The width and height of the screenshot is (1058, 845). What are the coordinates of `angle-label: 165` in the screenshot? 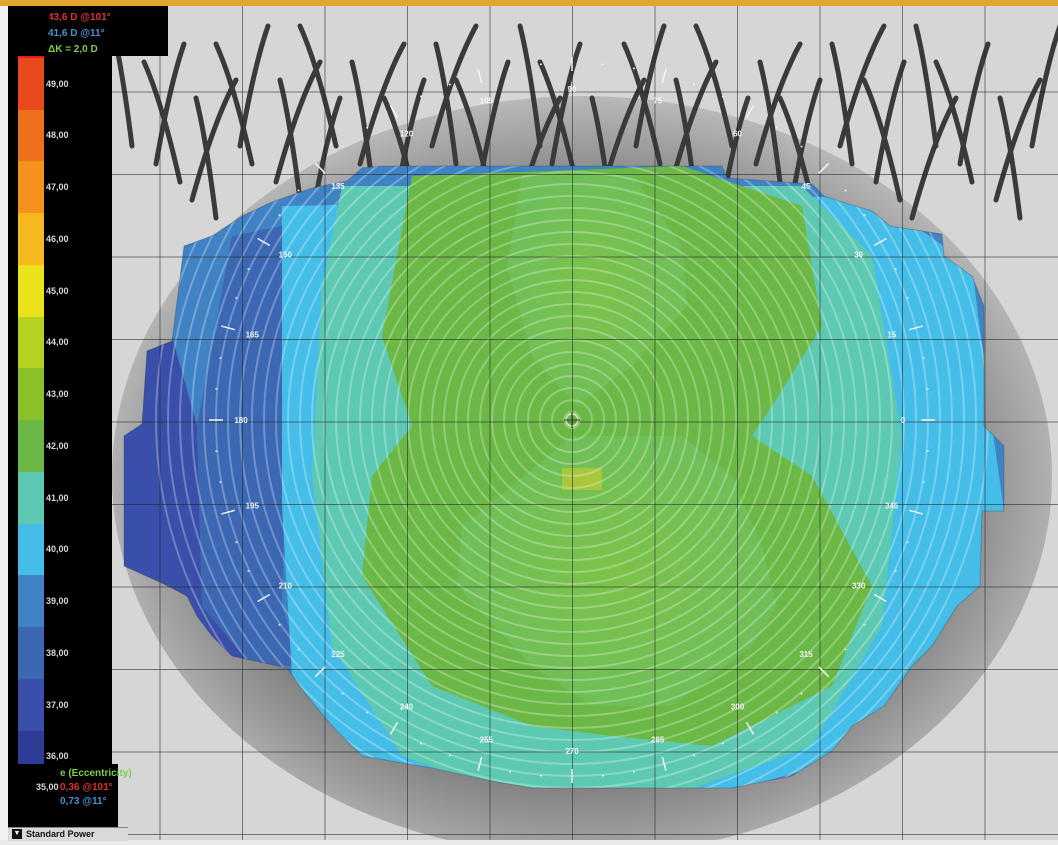 It's located at (253, 334).